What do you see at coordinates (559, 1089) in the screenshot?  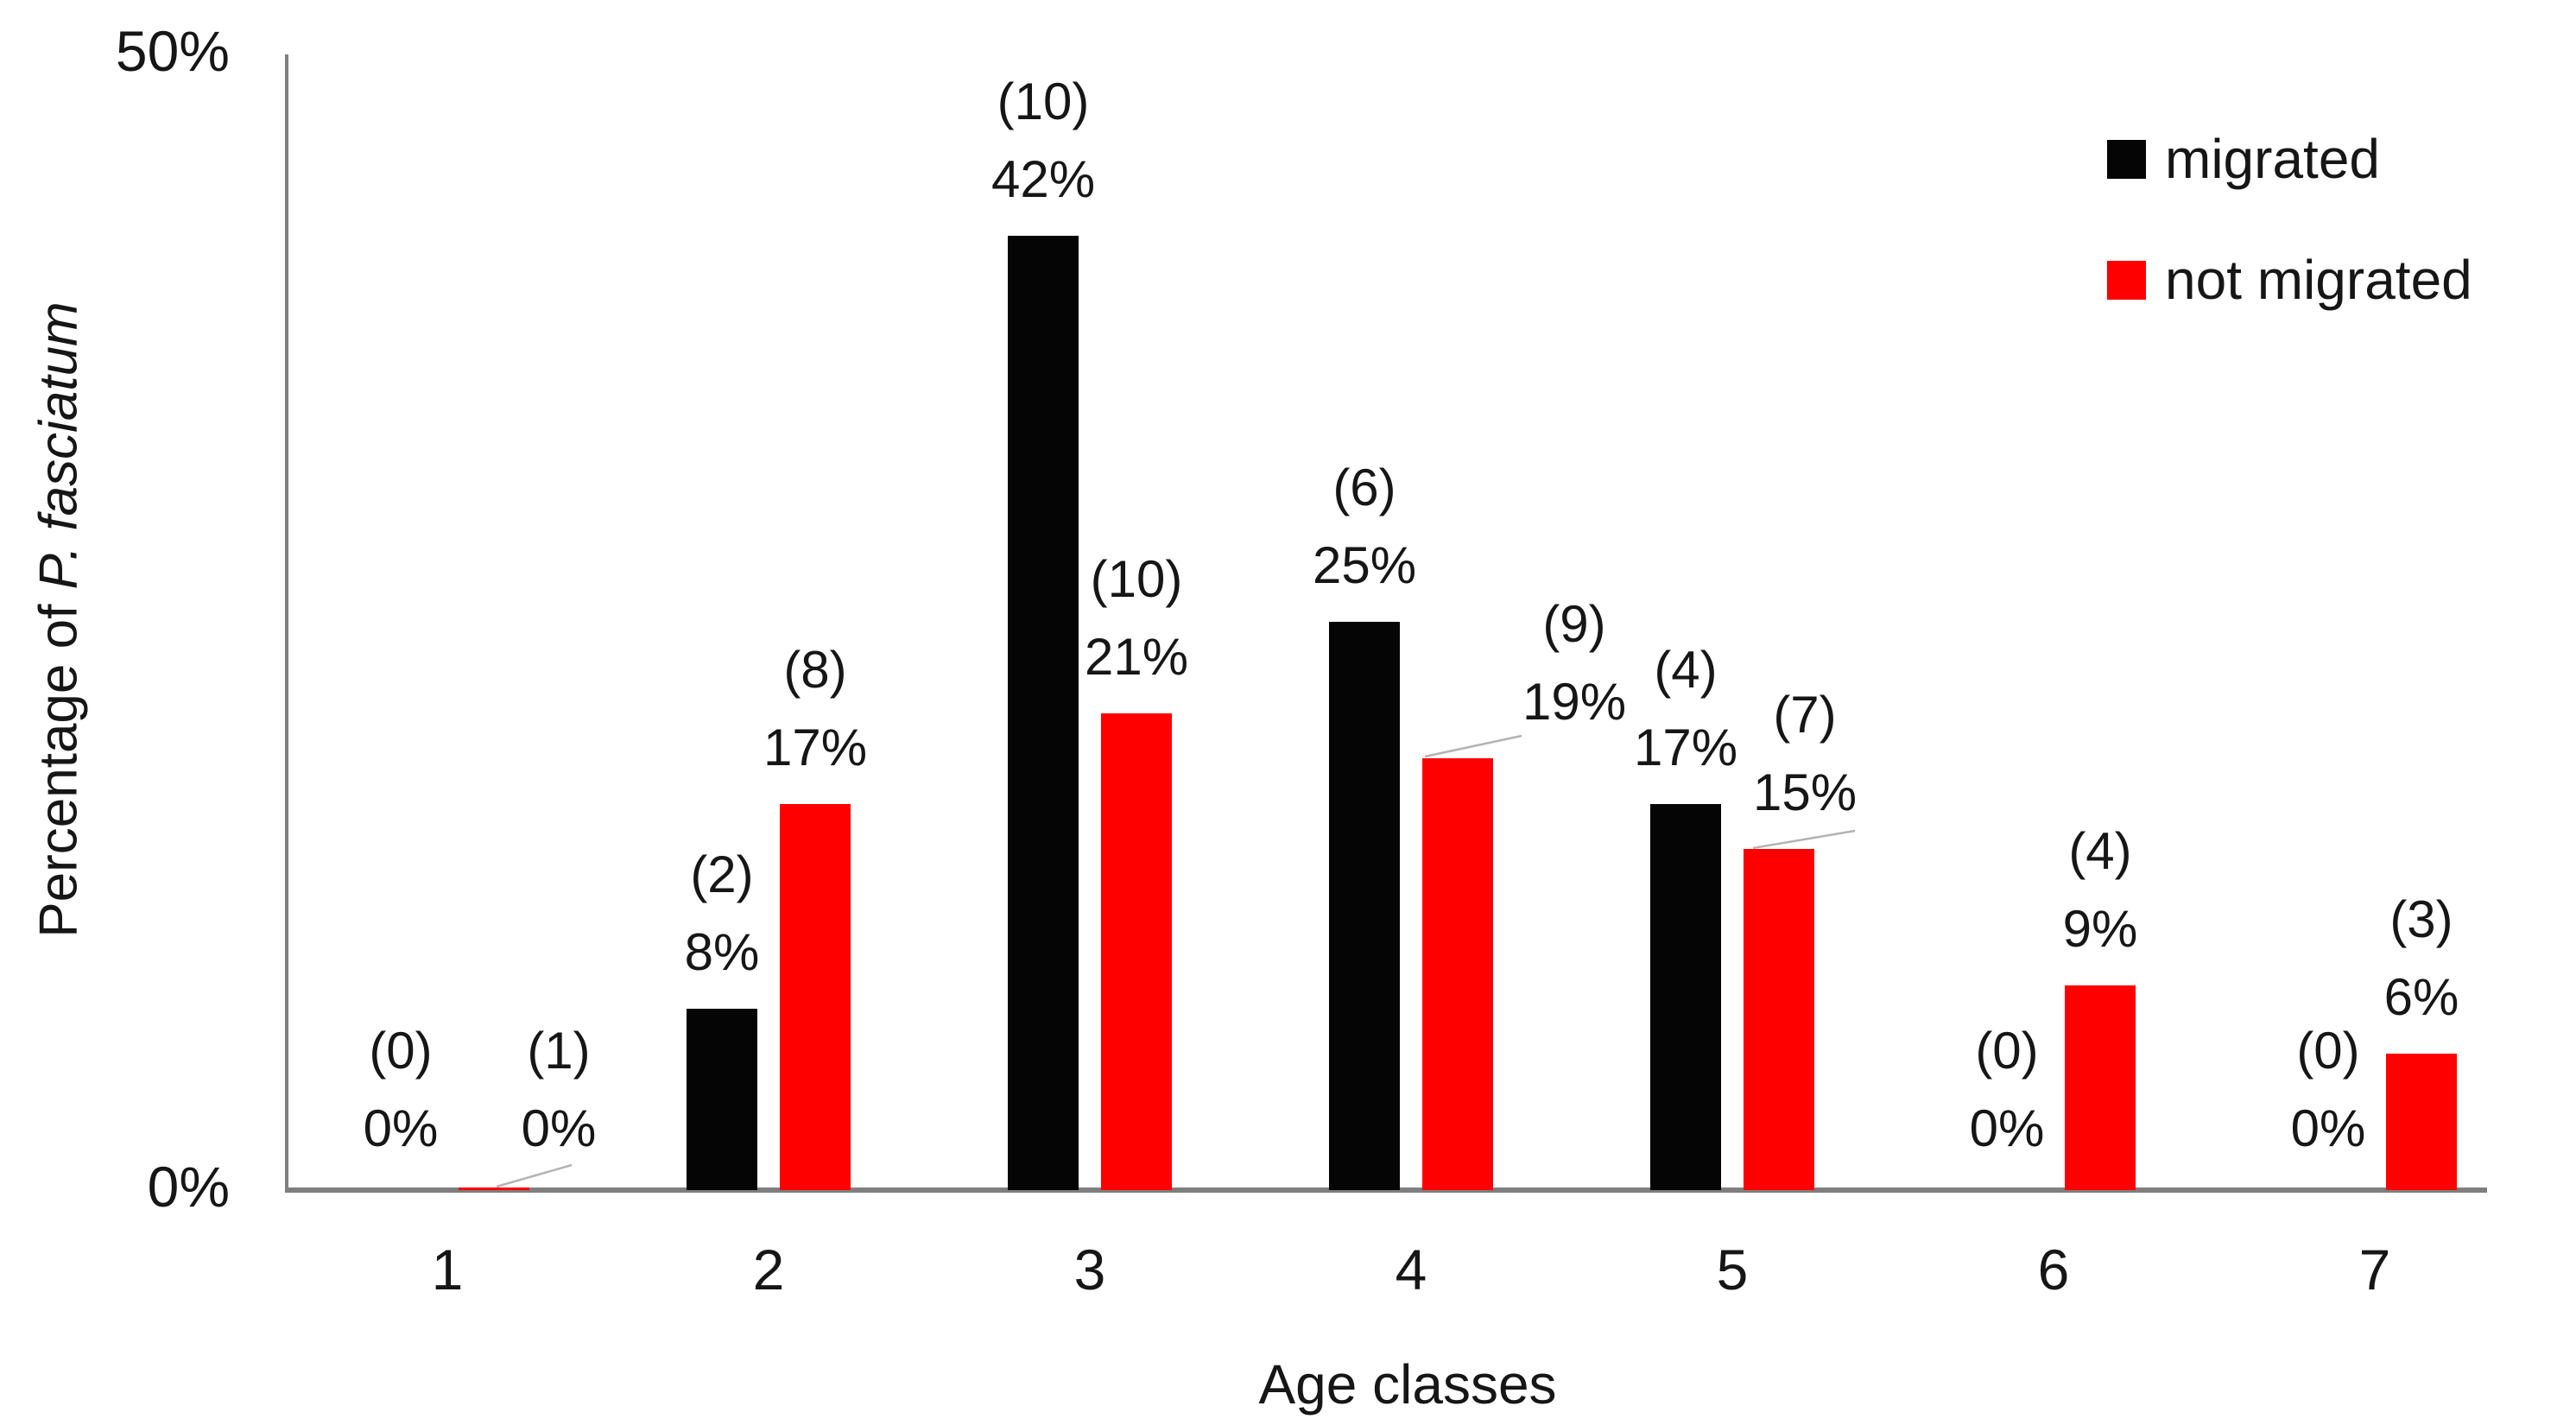 I see `point-label-not-migrated-age-1: (1) 0%` at bounding box center [559, 1089].